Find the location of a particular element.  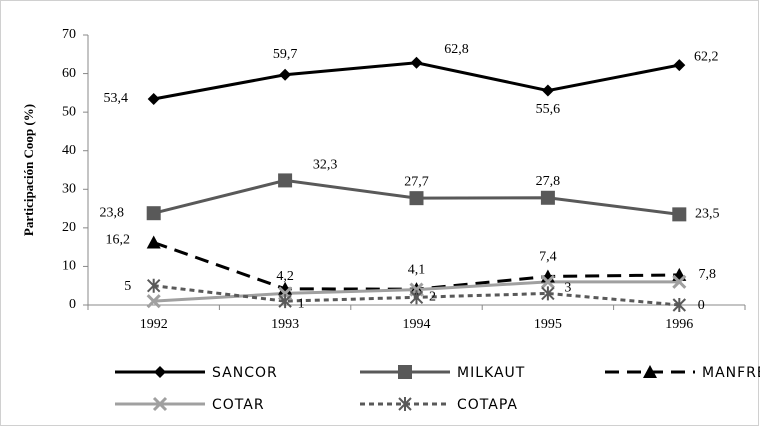

data-label: 55,6 is located at coordinates (548, 109).